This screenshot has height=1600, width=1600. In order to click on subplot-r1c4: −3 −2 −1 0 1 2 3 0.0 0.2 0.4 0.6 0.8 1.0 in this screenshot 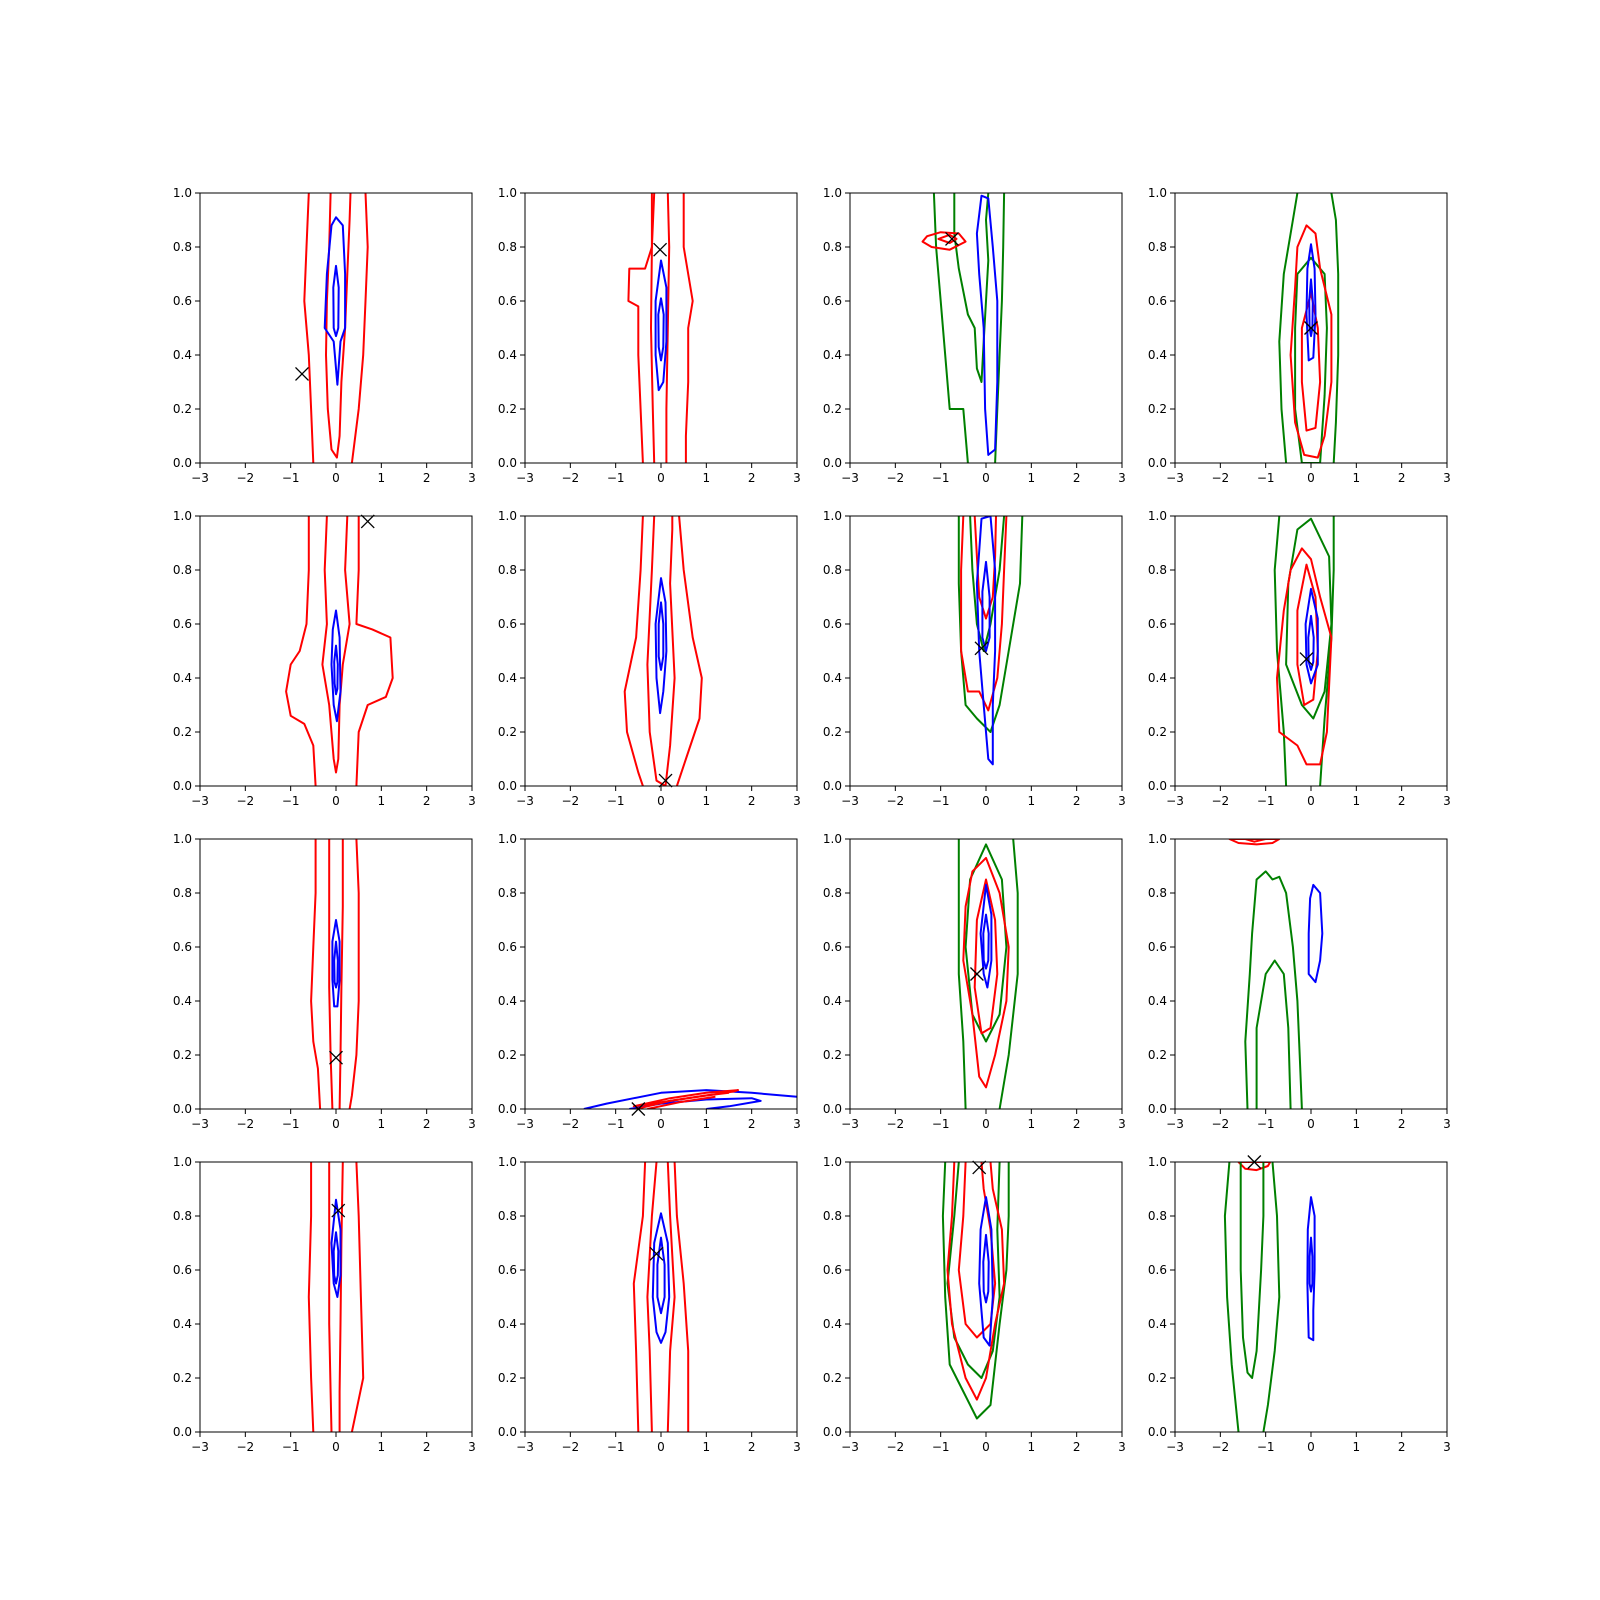, I will do `click(1299, 335)`.